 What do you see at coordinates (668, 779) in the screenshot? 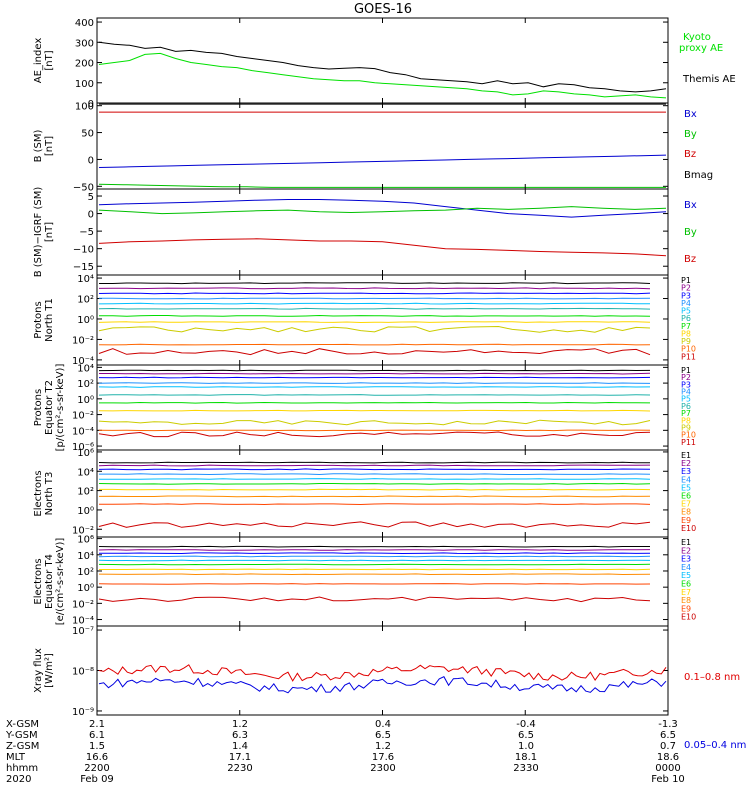
I see `ephem-cell: Feb 10` at bounding box center [668, 779].